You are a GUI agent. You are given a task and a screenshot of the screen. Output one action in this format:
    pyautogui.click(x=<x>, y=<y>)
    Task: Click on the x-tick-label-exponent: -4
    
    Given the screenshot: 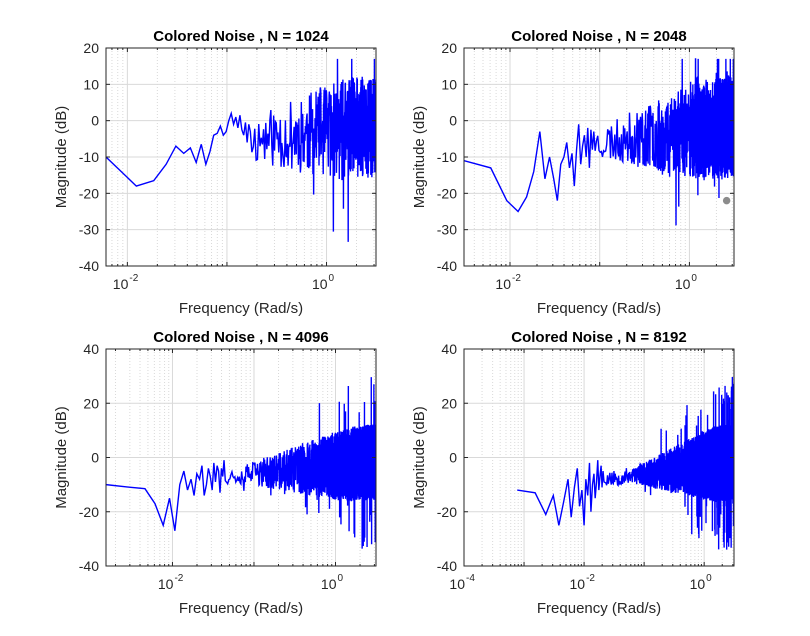 What is the action you would take?
    pyautogui.click(x=470, y=578)
    